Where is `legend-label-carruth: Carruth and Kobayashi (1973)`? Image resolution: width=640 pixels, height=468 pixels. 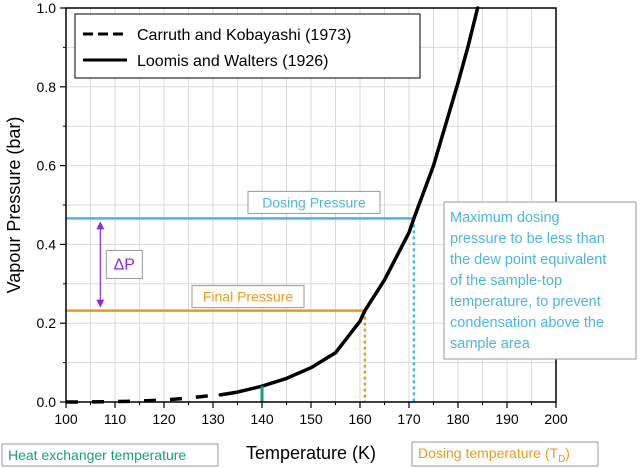 legend-label-carruth: Carruth and Kobayashi (1973) is located at coordinates (244, 35).